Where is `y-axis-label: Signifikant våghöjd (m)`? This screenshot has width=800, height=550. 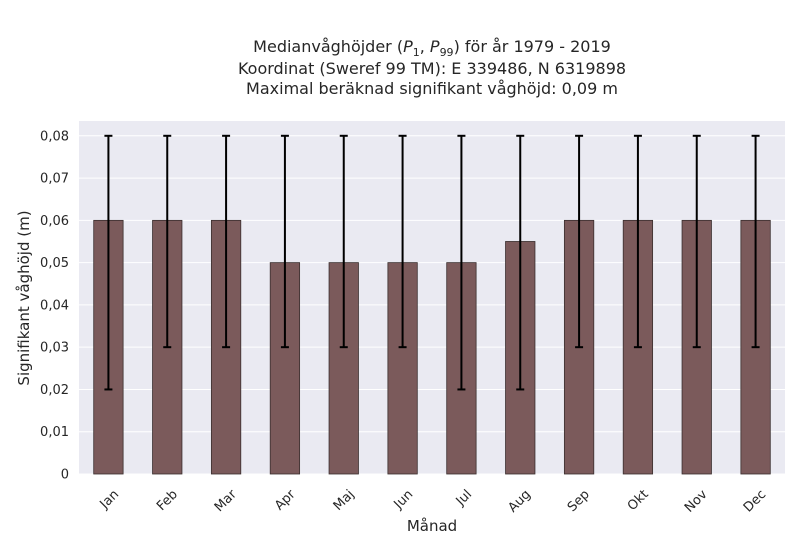 y-axis-label: Signifikant våghöjd (m) is located at coordinates (24, 297).